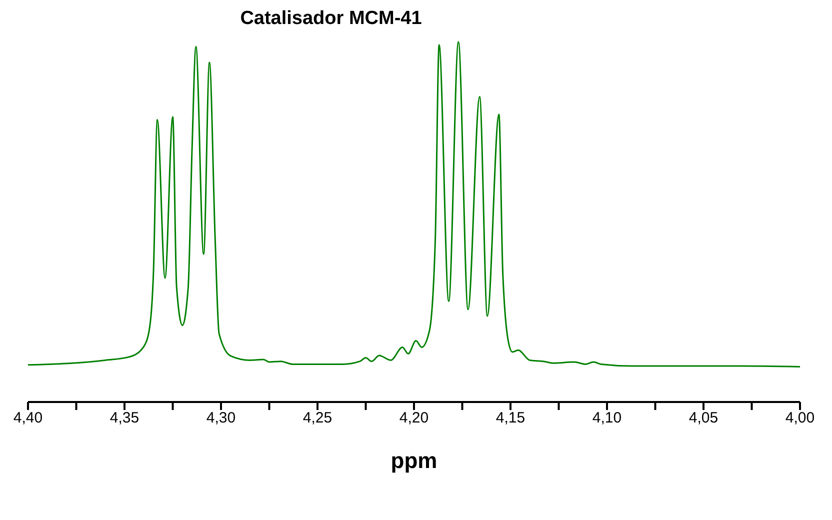 Image resolution: width=832 pixels, height=520 pixels. What do you see at coordinates (317, 418) in the screenshot?
I see `x-tick-label: 4,25` at bounding box center [317, 418].